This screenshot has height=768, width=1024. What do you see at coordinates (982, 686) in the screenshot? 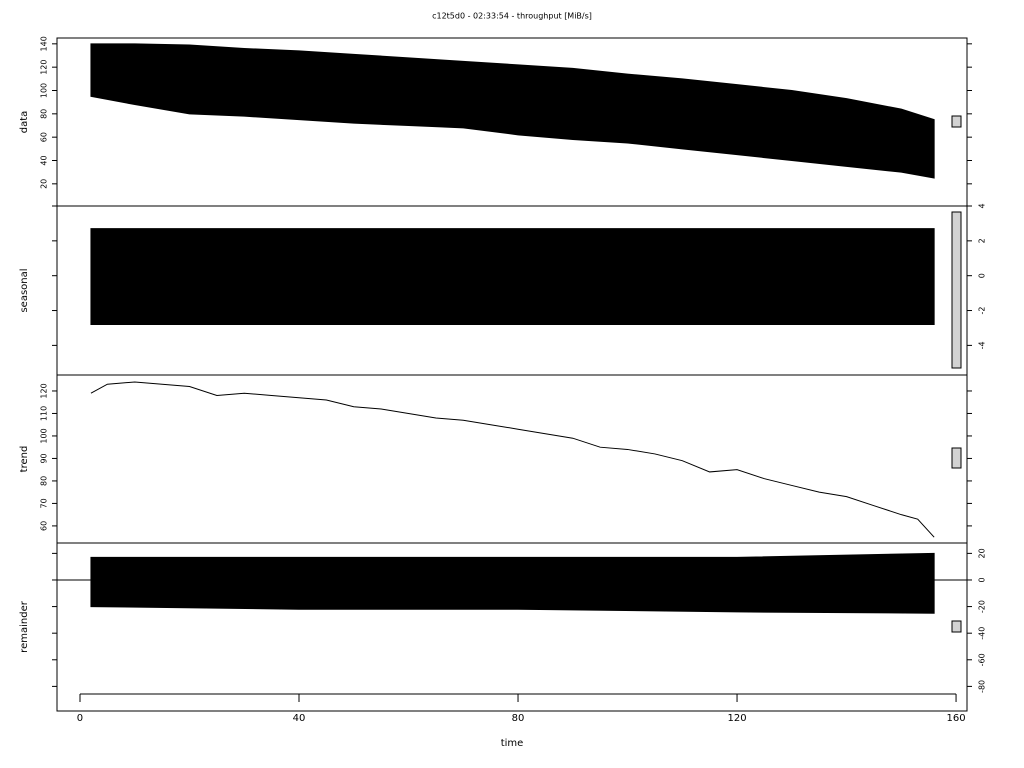
I see `y-tick-label: -80` at bounding box center [982, 686].